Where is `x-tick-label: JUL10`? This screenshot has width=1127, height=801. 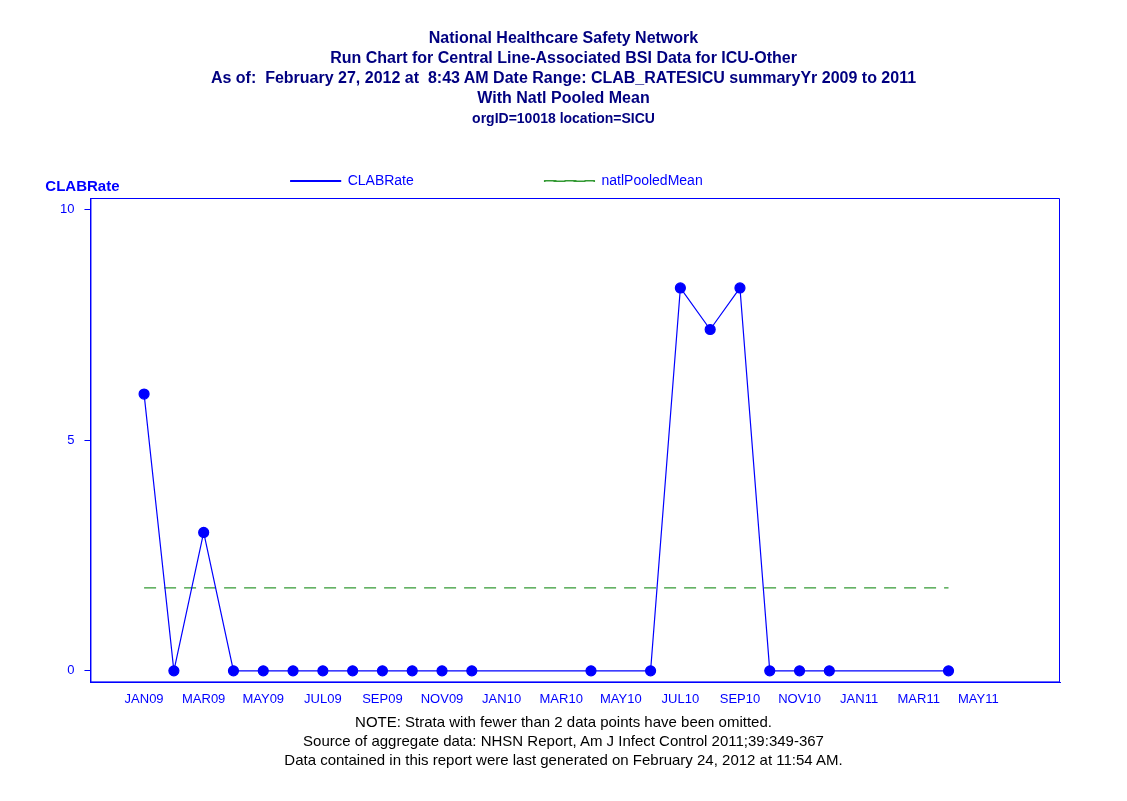 x-tick-label: JUL10 is located at coordinates (680, 698).